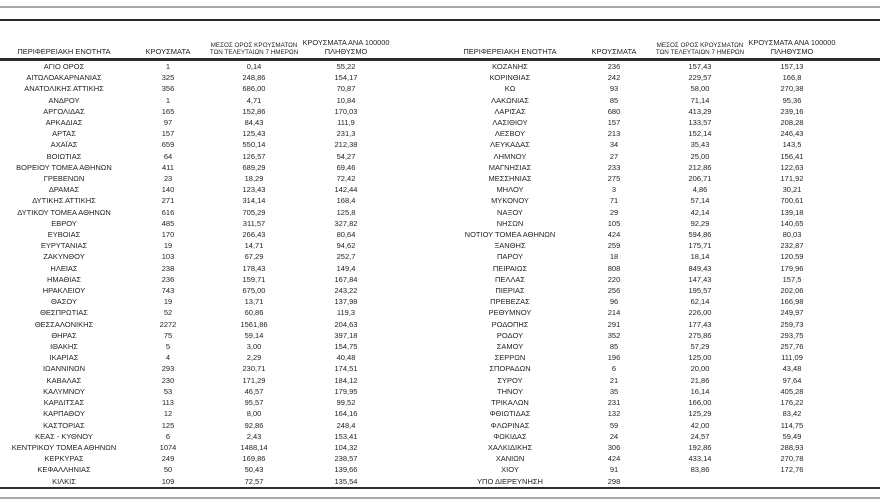 Image resolution: width=880 pixels, height=503 pixels. I want to click on per100k-cell: 327,82, so click(346, 223).